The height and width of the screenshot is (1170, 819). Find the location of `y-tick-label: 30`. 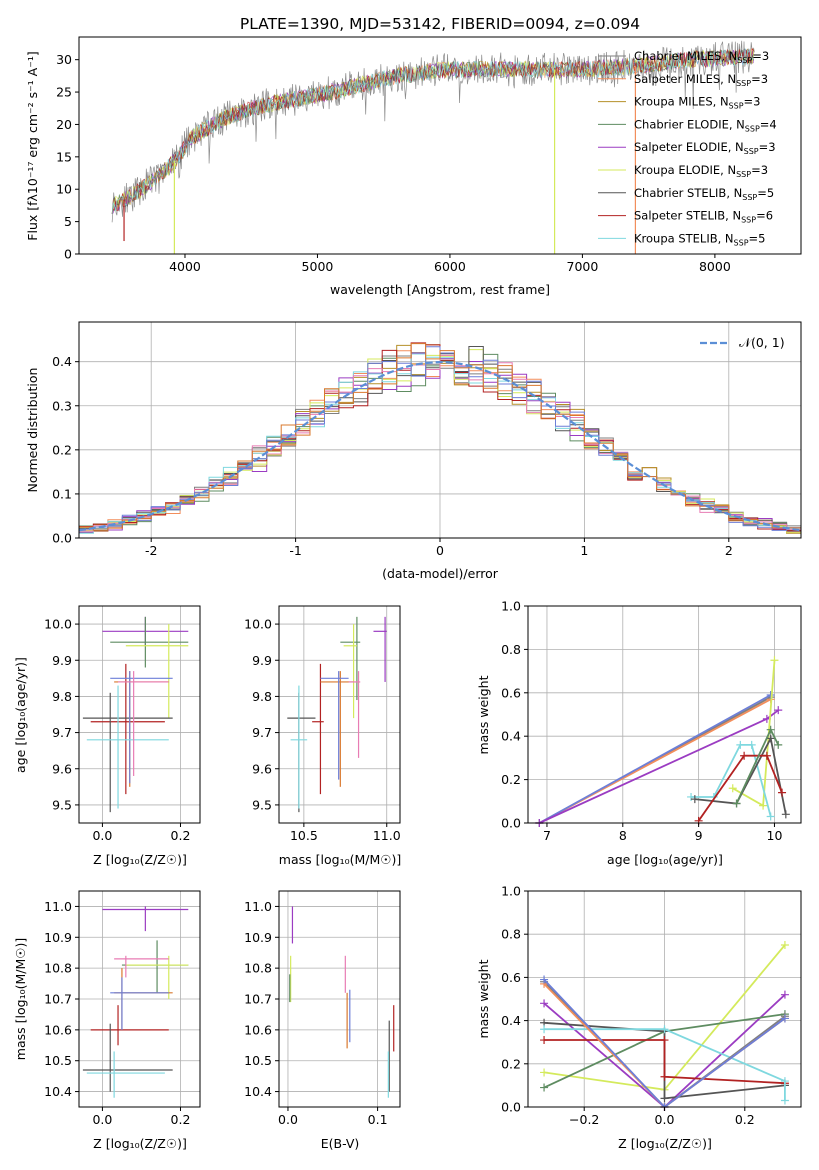

y-tick-label: 30 is located at coordinates (64, 59).